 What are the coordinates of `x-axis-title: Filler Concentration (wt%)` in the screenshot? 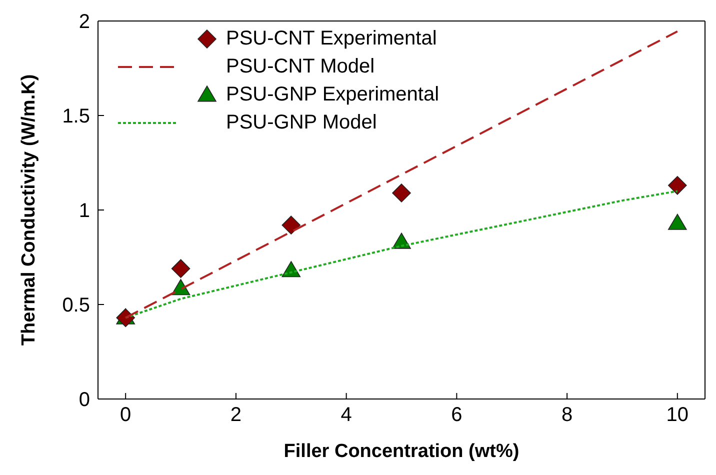 It's located at (402, 451).